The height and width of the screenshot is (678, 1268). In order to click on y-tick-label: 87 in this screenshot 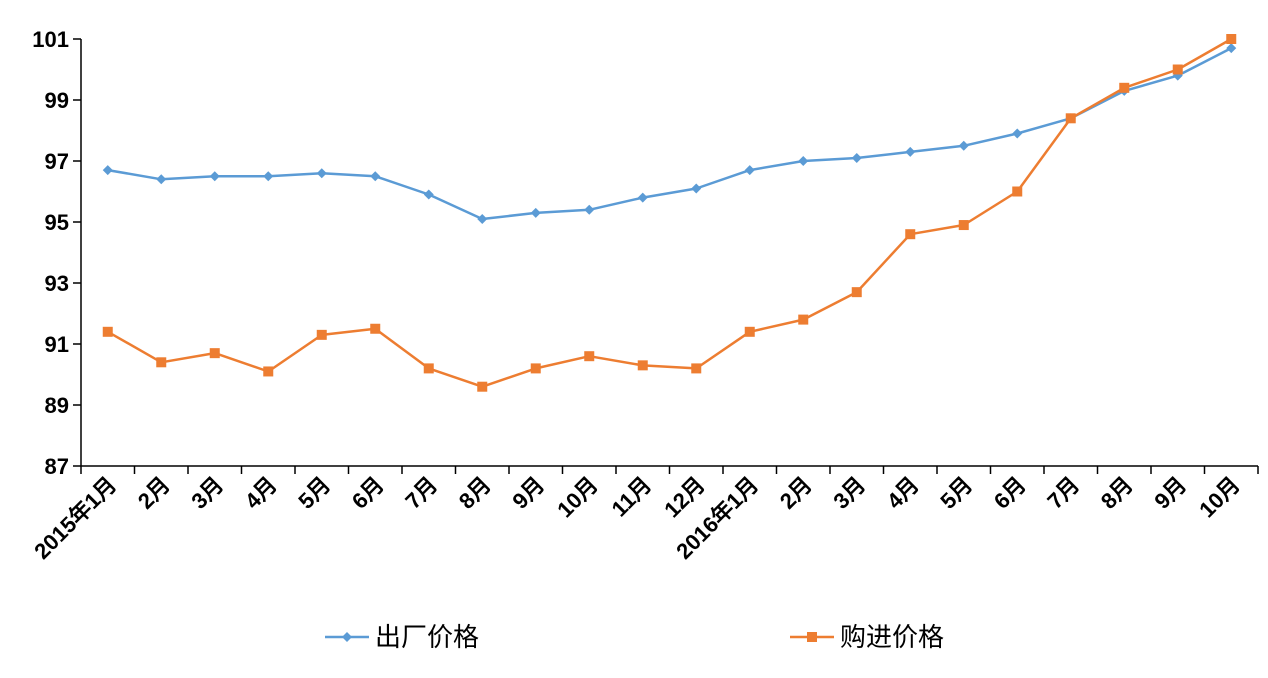, I will do `click(57, 466)`.